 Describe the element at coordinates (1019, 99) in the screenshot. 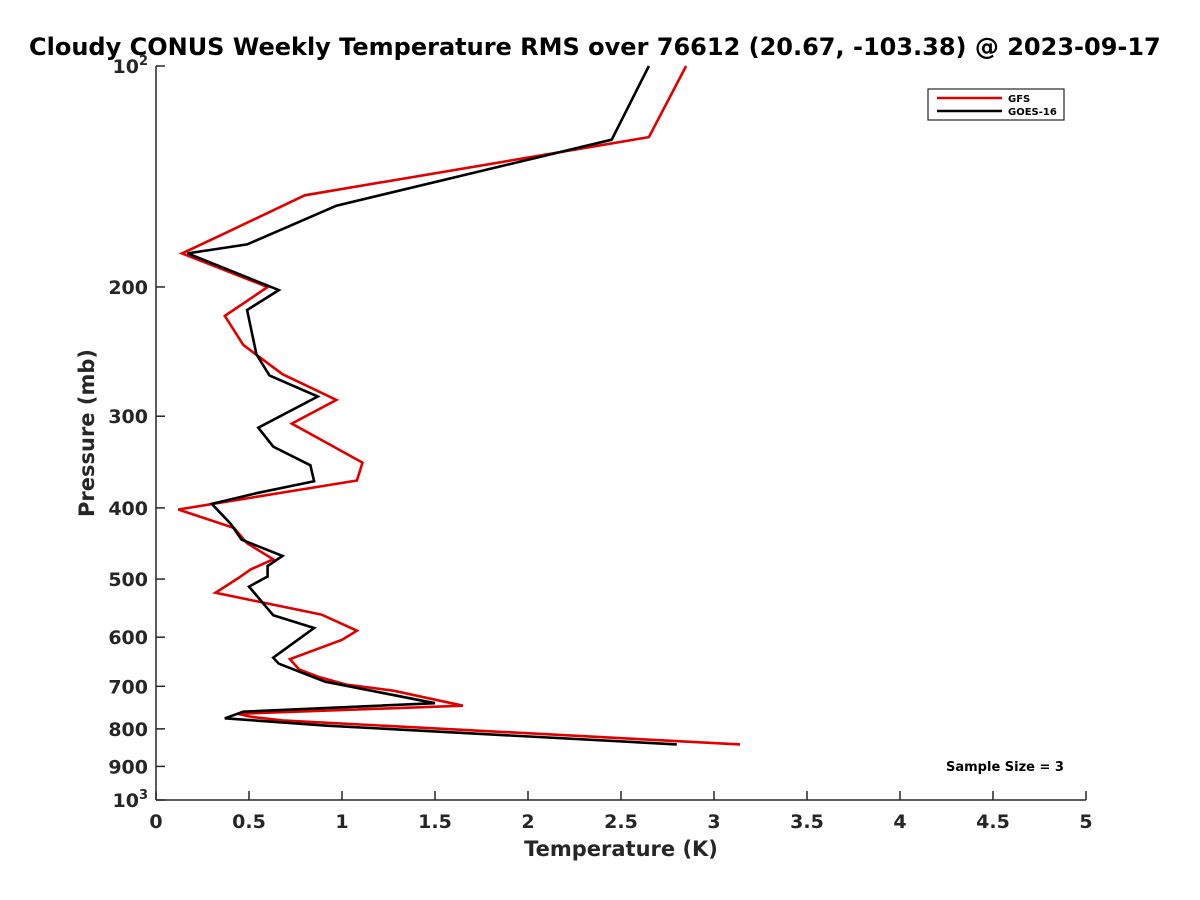

I see `legend-label: GFS` at that location.